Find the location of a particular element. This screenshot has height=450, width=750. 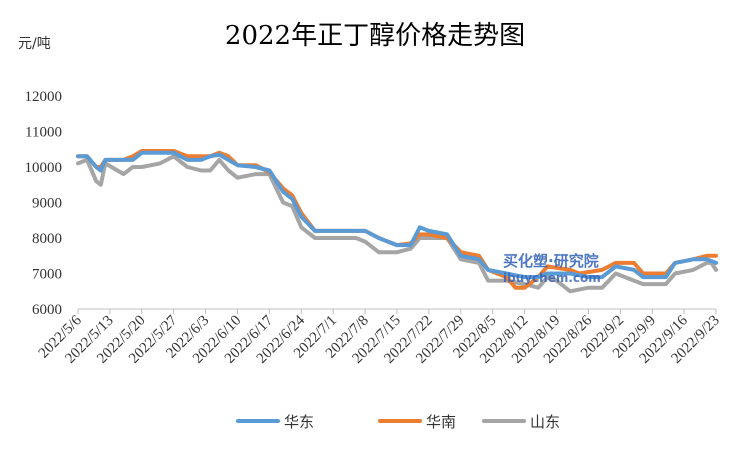

y-axis-ticks: 6000 7000 8000 9000 10000 11000 12000 is located at coordinates (44, 203).